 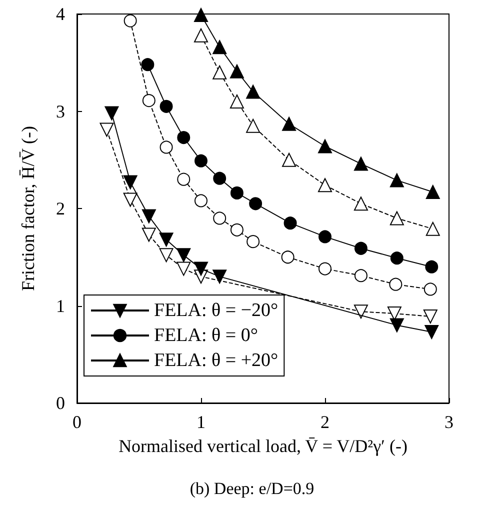 I want to click on x-tick-label: 1, so click(x=201, y=422).